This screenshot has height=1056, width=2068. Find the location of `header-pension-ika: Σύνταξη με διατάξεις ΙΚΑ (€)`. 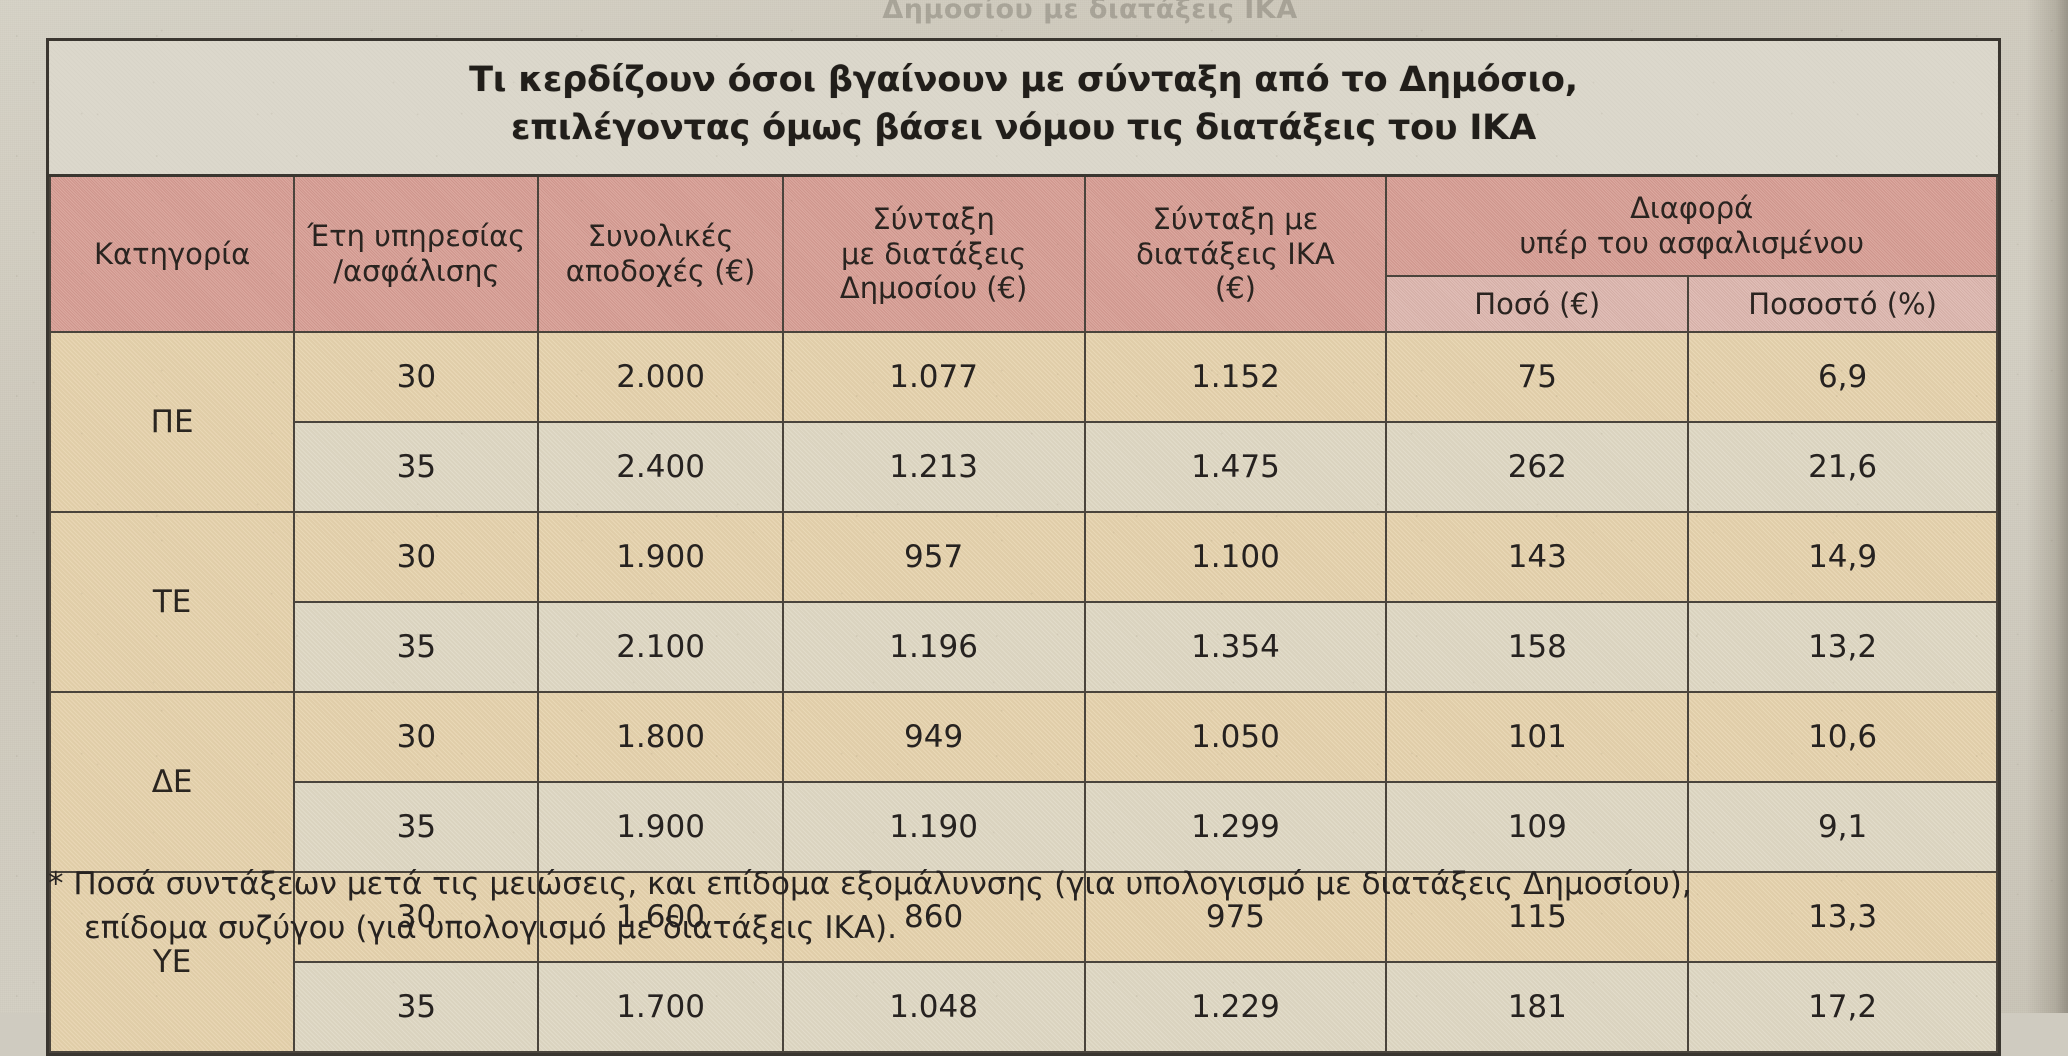

header-pension-ika: Σύνταξη με διατάξεις ΙΚΑ (€) is located at coordinates (1235, 253).